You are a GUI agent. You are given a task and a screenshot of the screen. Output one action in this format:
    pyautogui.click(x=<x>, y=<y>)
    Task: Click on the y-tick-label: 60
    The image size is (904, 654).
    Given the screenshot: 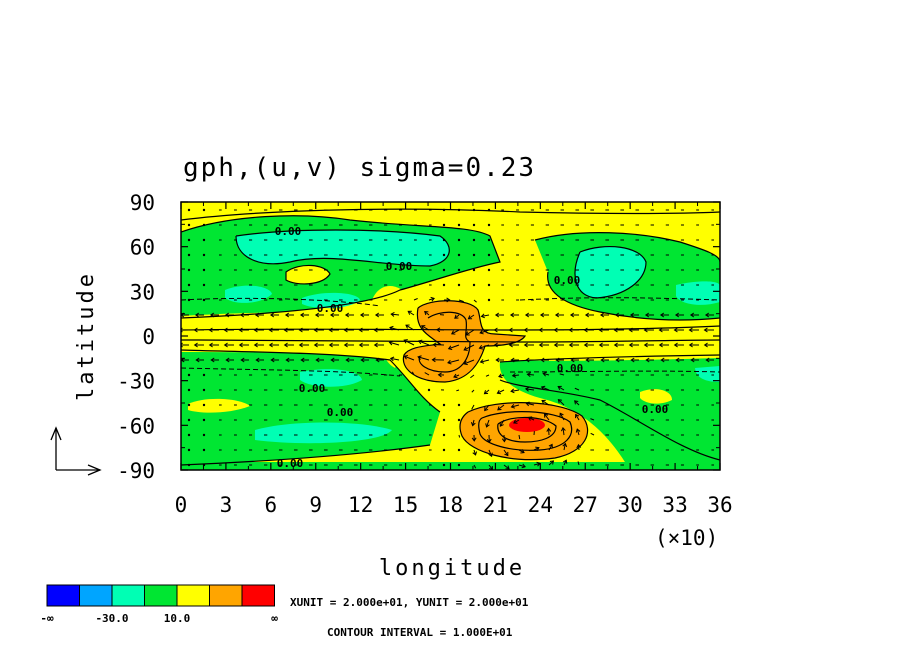 What is the action you would take?
    pyautogui.click(x=142, y=248)
    